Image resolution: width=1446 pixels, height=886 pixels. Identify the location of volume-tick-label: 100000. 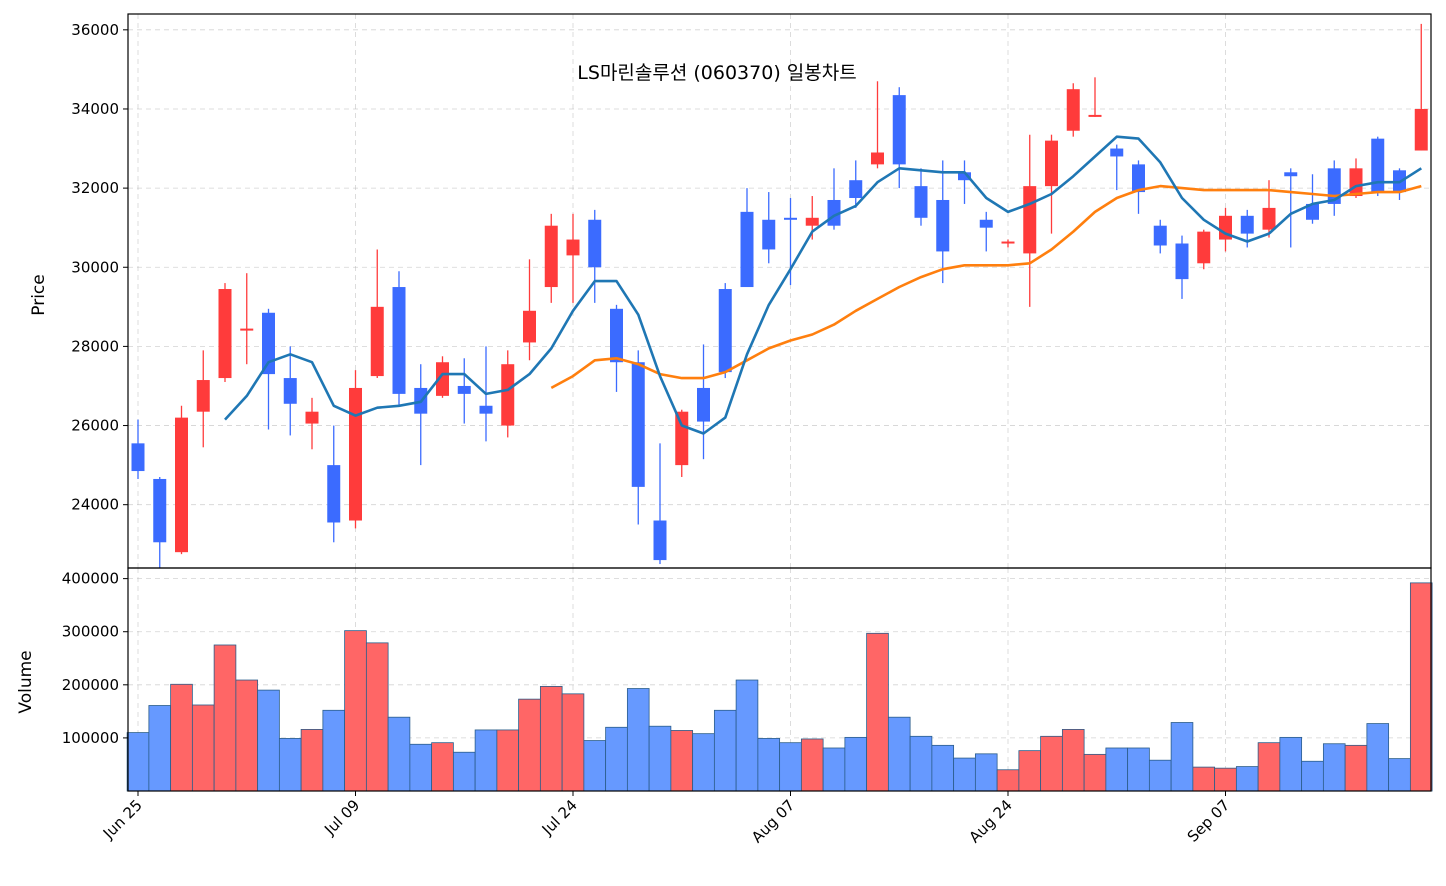
(90, 738).